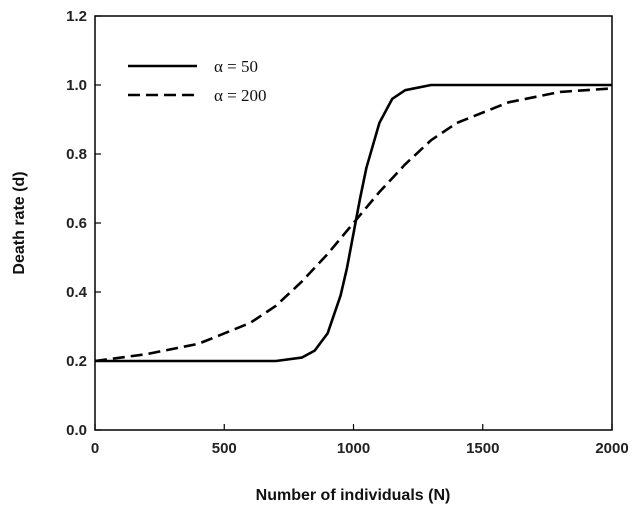  What do you see at coordinates (482, 448) in the screenshot?
I see `x-tick-label: 1500` at bounding box center [482, 448].